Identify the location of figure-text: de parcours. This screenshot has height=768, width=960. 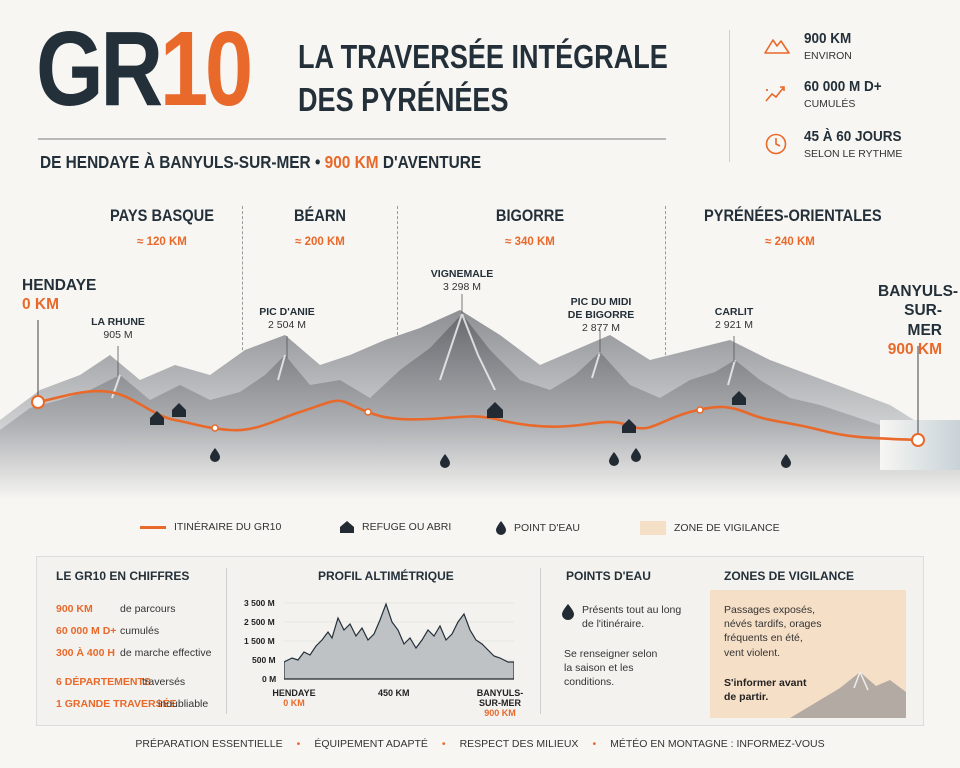
(148, 609).